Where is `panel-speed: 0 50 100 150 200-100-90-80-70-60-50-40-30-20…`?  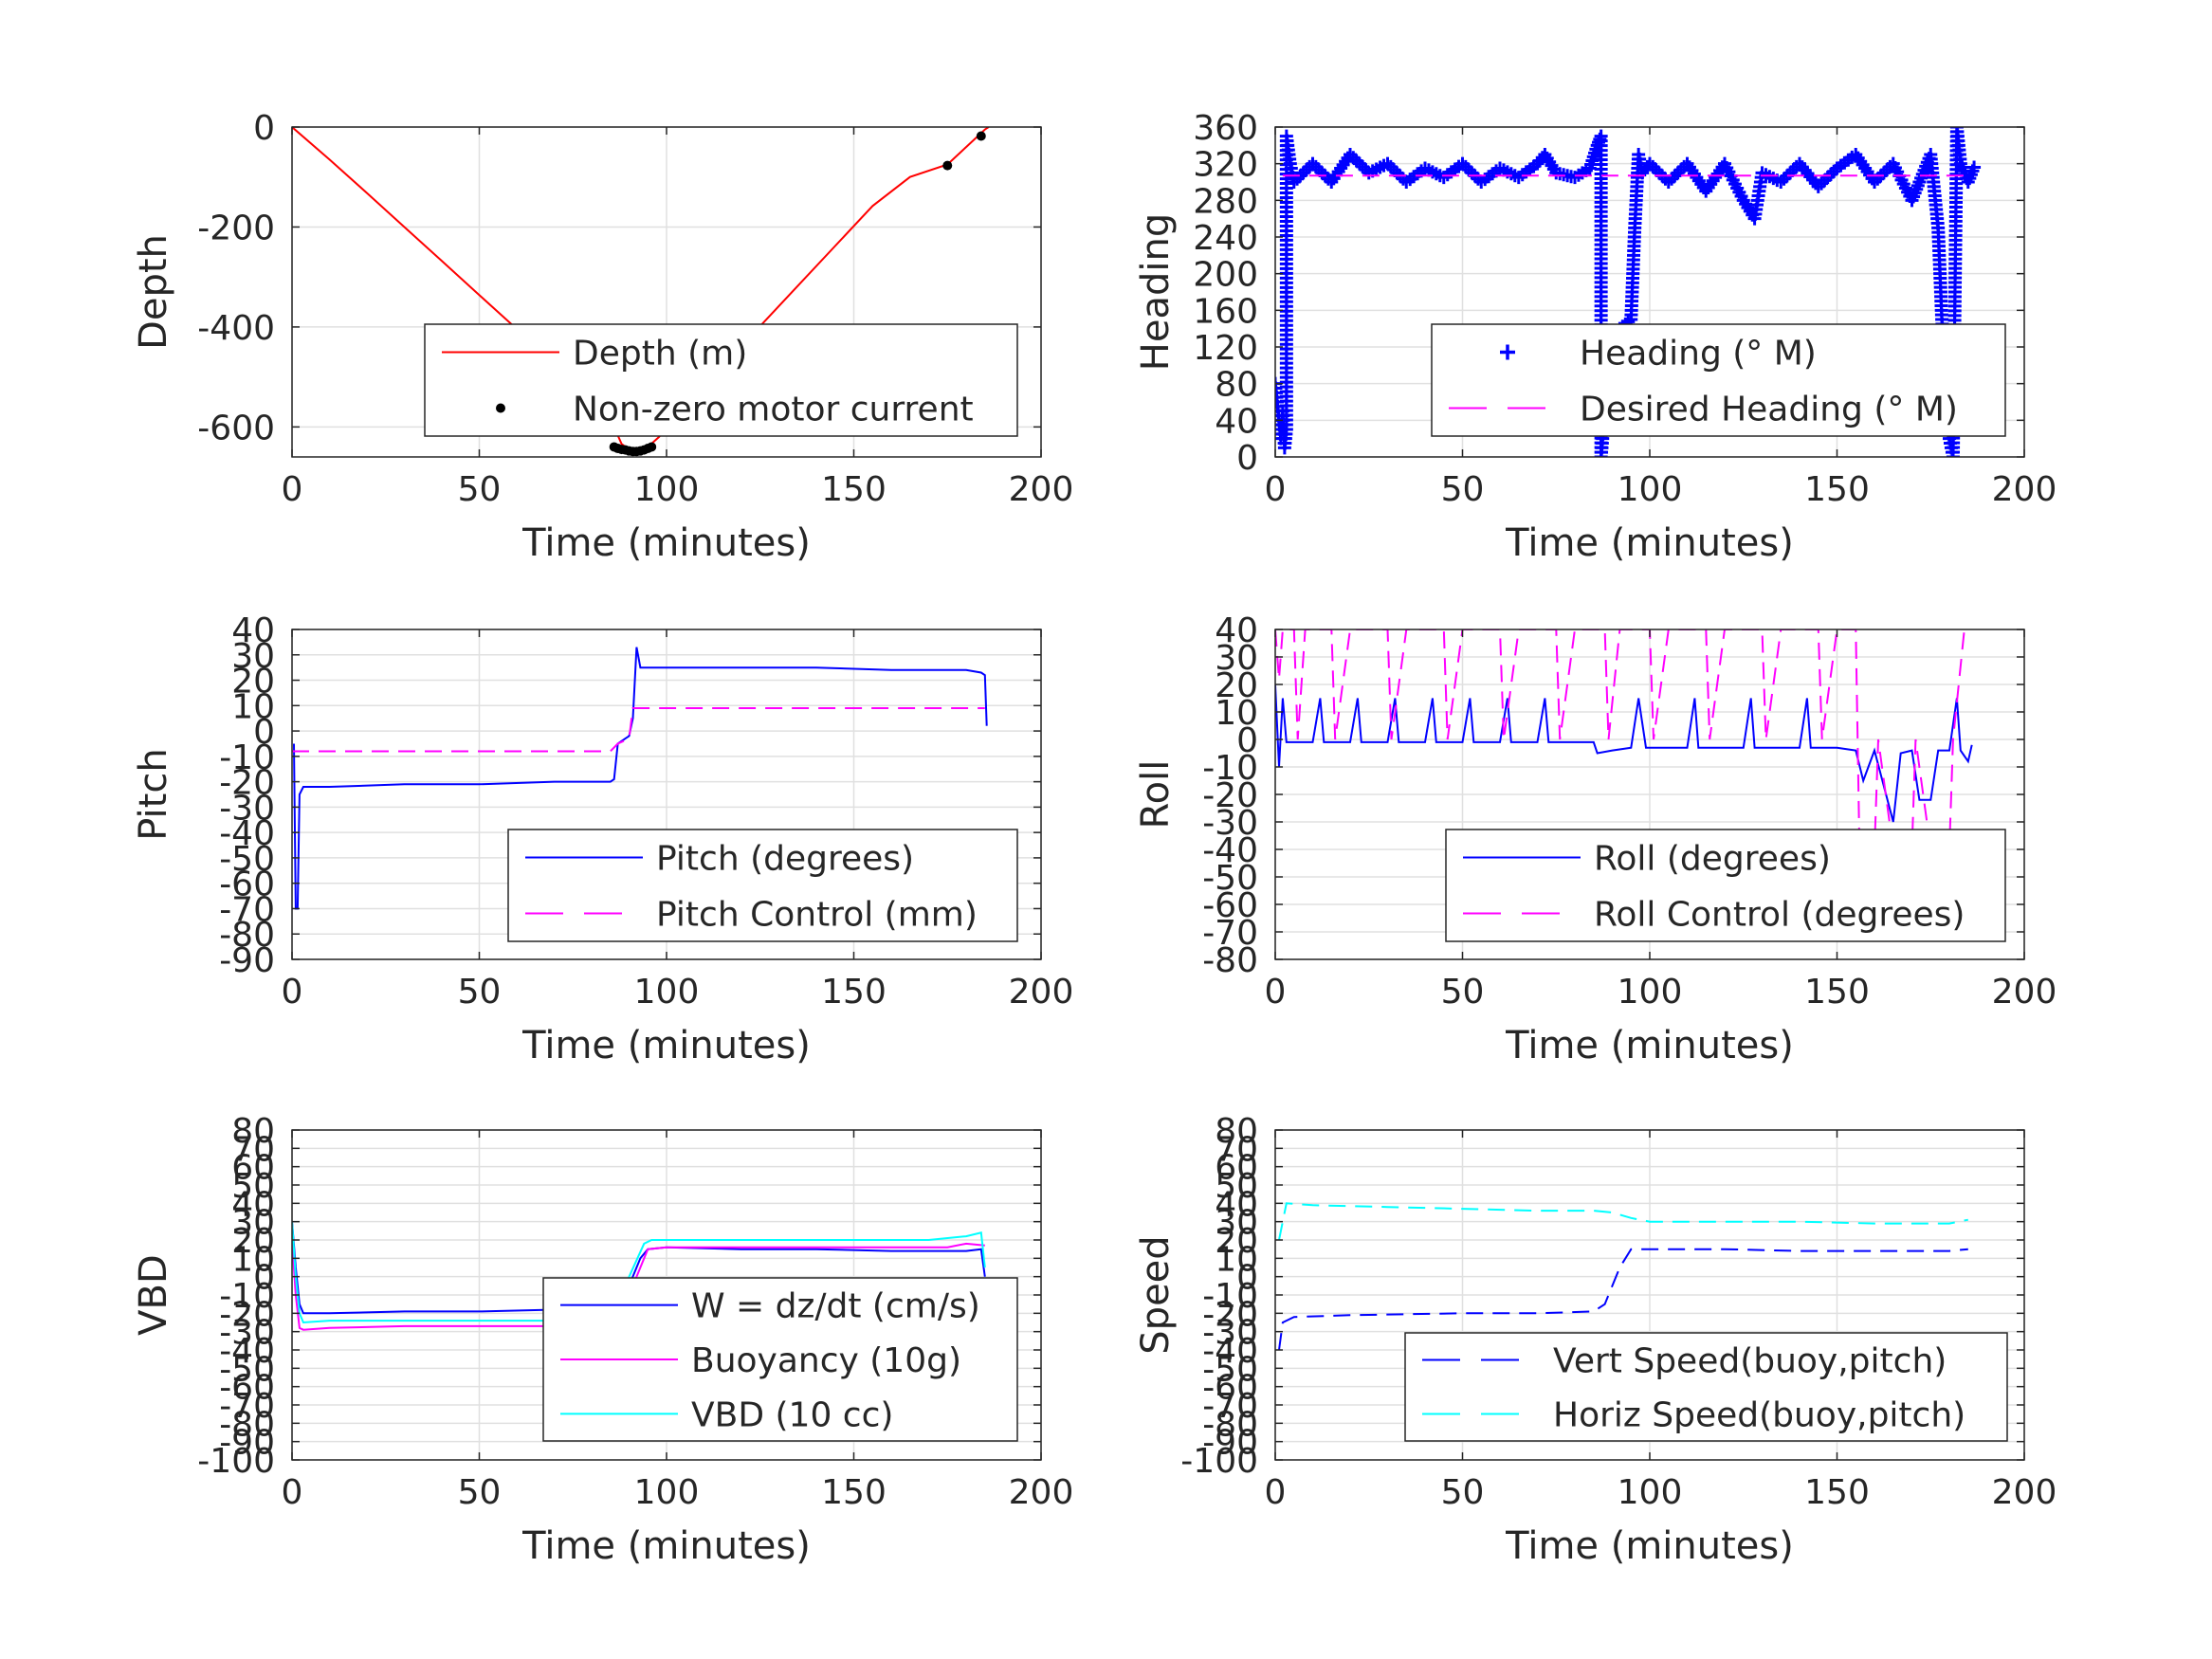 panel-speed: 0 50 100 150 200-100-90-80-70-60-50-40-30-20… is located at coordinates (1595, 1340).